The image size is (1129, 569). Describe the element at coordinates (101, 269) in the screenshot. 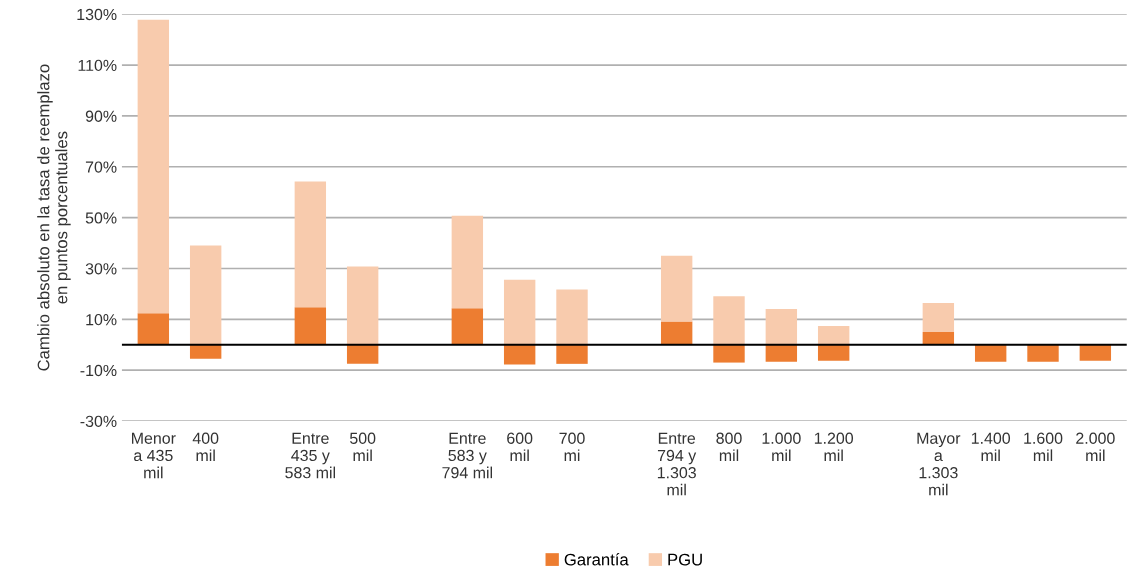

I see `y-tick-label: 30%` at that location.